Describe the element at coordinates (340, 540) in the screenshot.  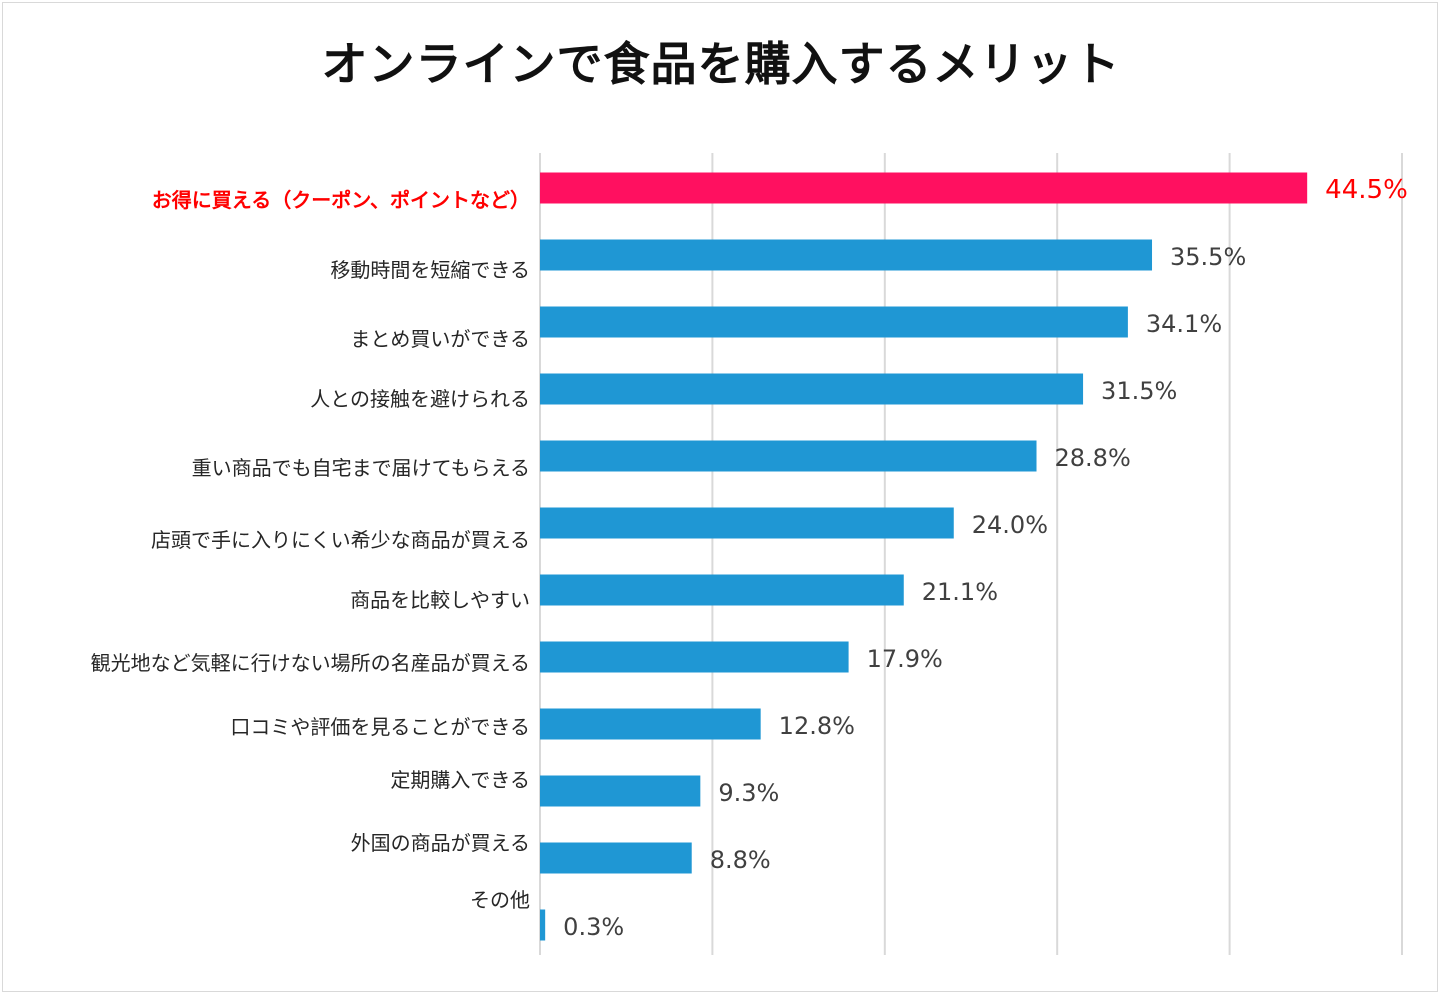
I see `category-label: 店頭で手に入りにくい希少な商品が買える` at that location.